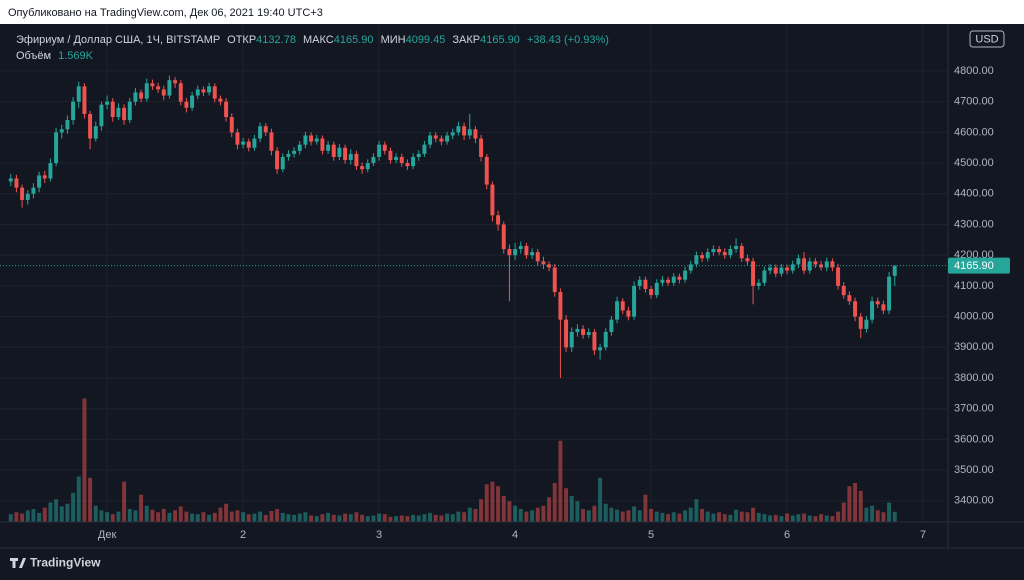 This screenshot has width=1024, height=580. Describe the element at coordinates (974, 378) in the screenshot. I see `y-tick-label: 3800.00` at that location.